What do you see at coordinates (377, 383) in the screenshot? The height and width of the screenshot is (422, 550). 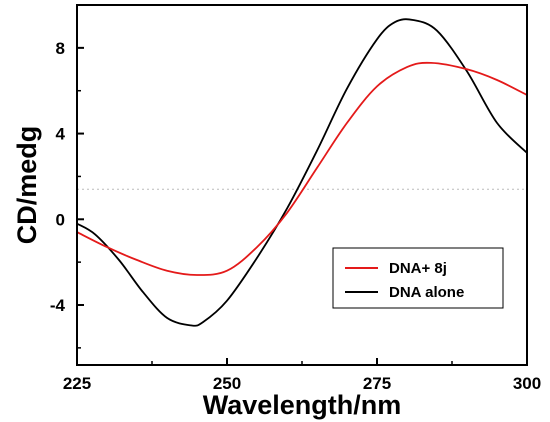 I see `x-tick-label: 275` at bounding box center [377, 383].